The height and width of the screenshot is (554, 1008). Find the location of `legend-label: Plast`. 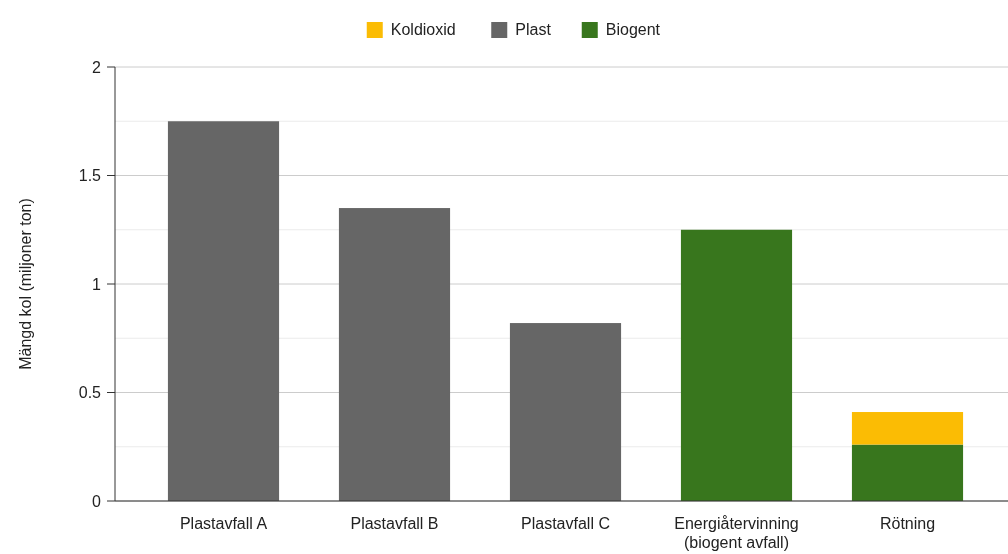

legend-label: Plast is located at coordinates (533, 29).